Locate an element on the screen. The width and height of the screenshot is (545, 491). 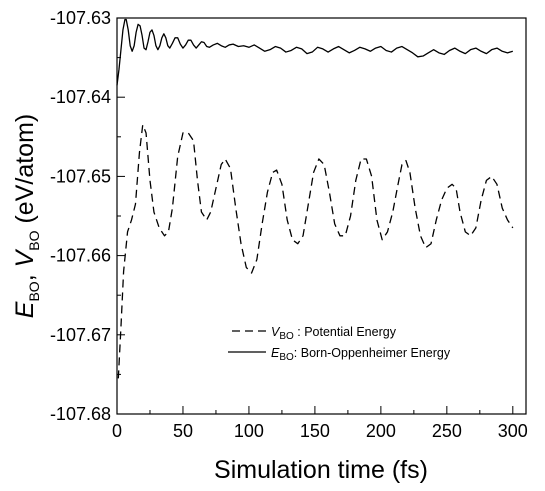
y-tick-label: -107.67 is located at coordinates (80, 335).